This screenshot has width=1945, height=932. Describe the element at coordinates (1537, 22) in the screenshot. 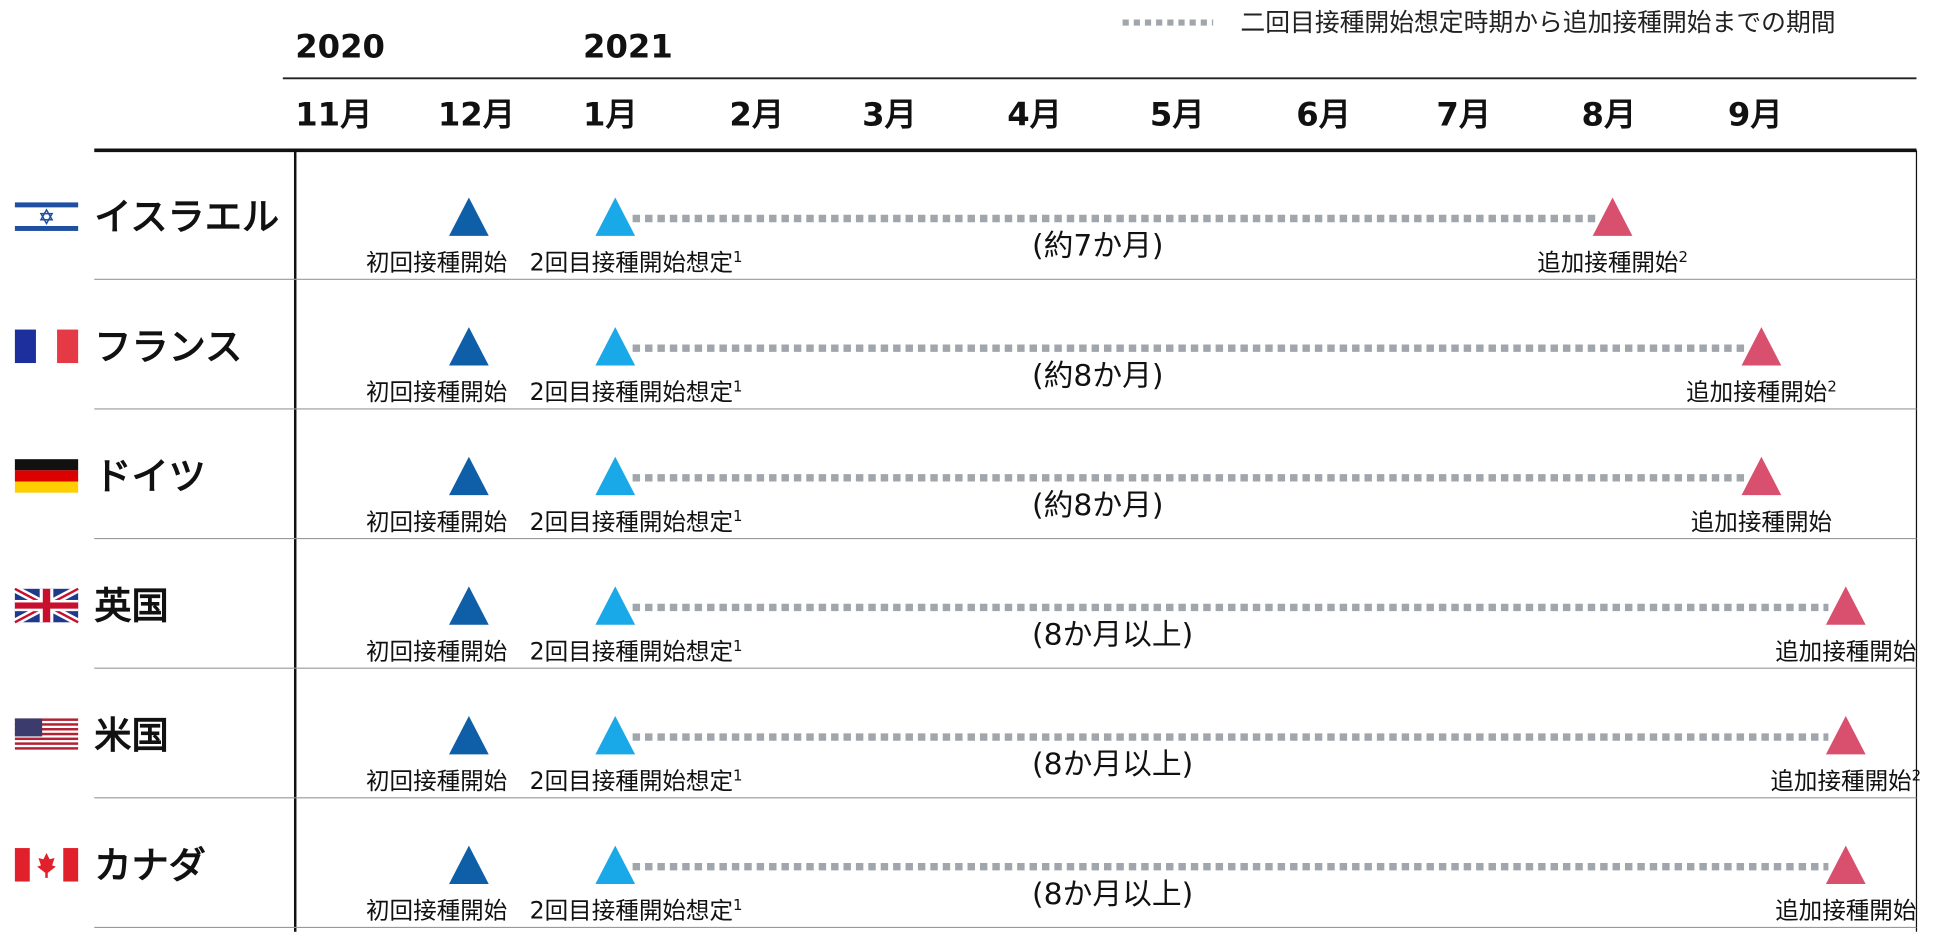

I see `legend-text: 二回目接種開始想定時期から追加接種開始までの期間` at that location.